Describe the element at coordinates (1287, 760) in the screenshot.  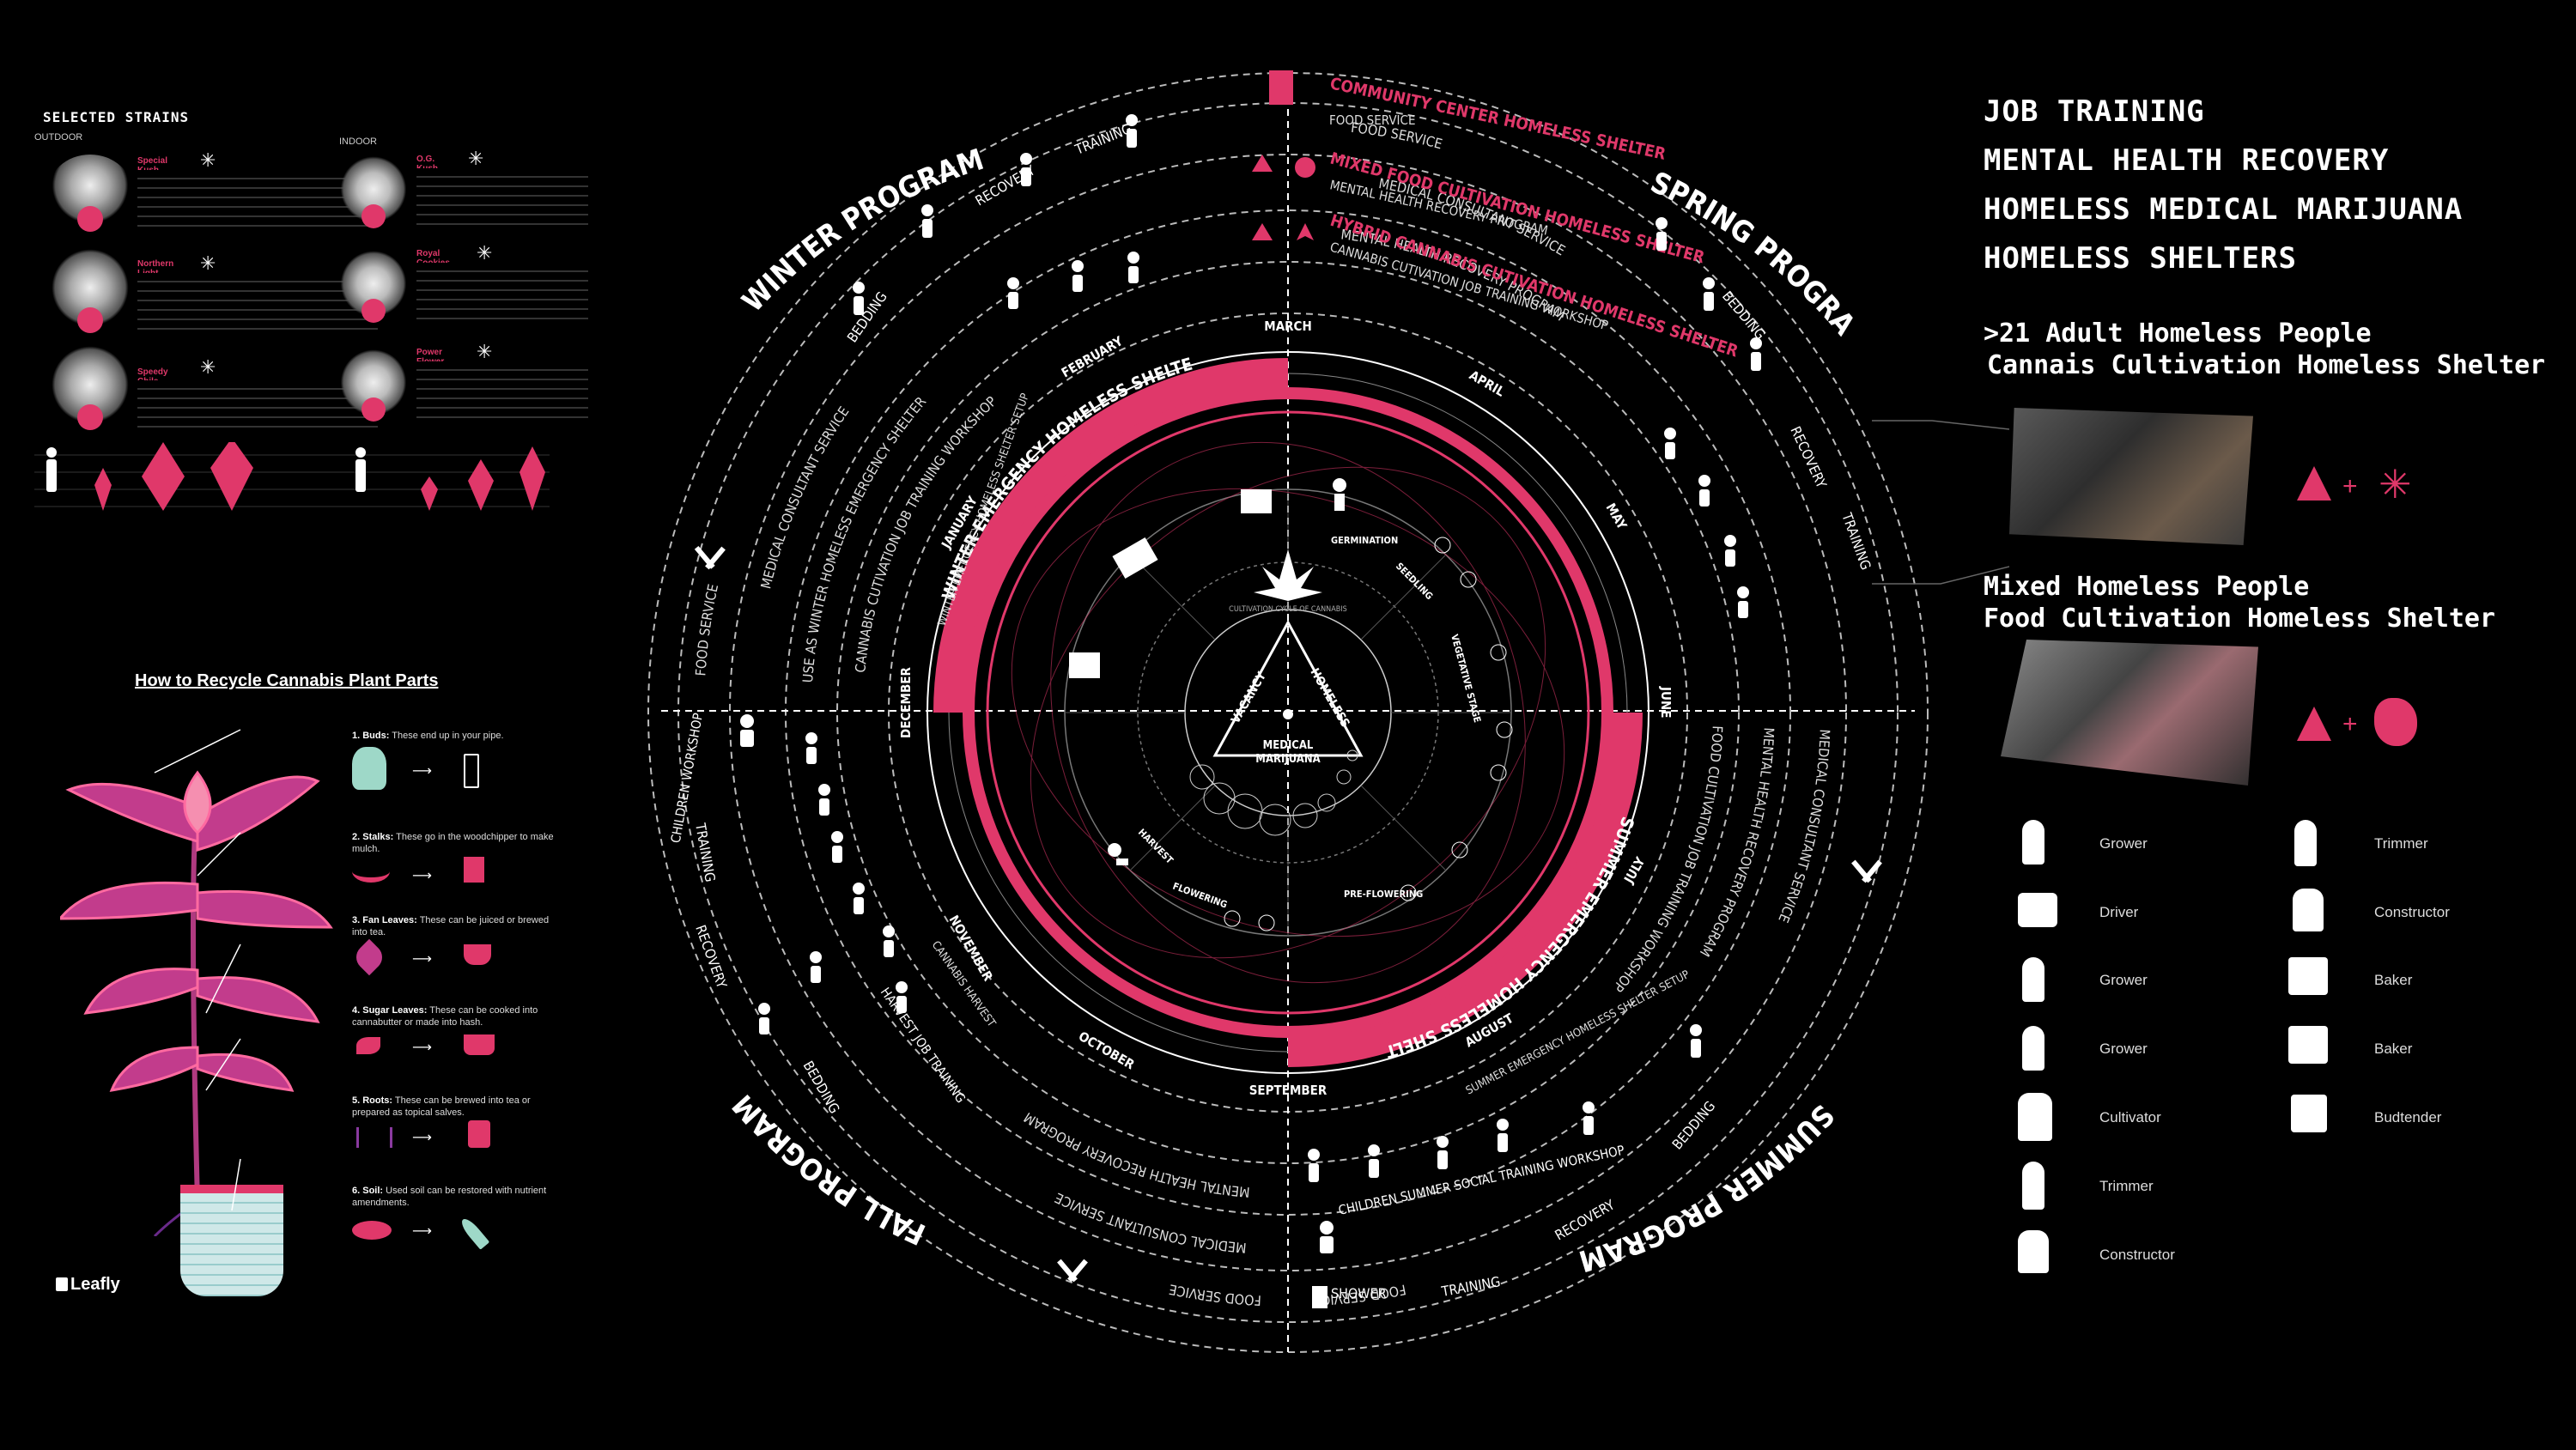
I see `center-marijuana: MARIJUANA` at that location.